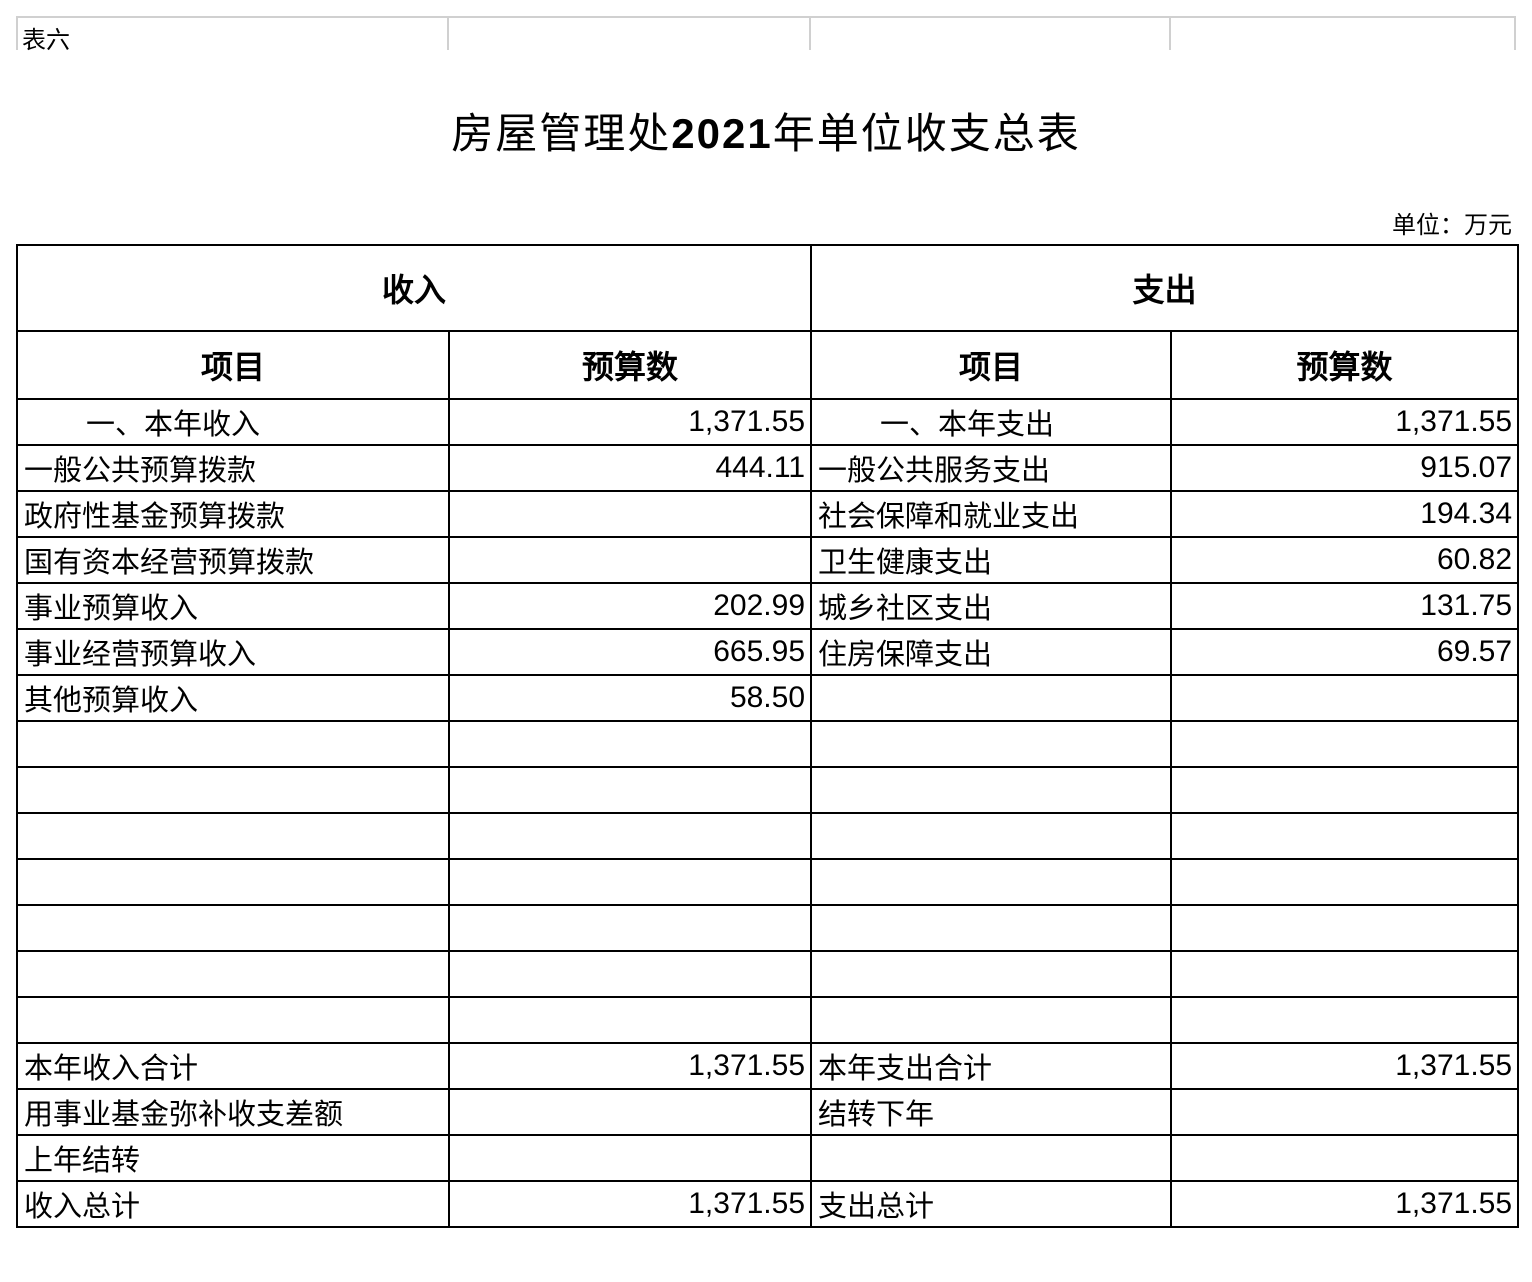 Image resolution: width=1532 pixels, height=1282 pixels. What do you see at coordinates (1345, 560) in the screenshot?
I see `expense-budget-cell: 60.82` at bounding box center [1345, 560].